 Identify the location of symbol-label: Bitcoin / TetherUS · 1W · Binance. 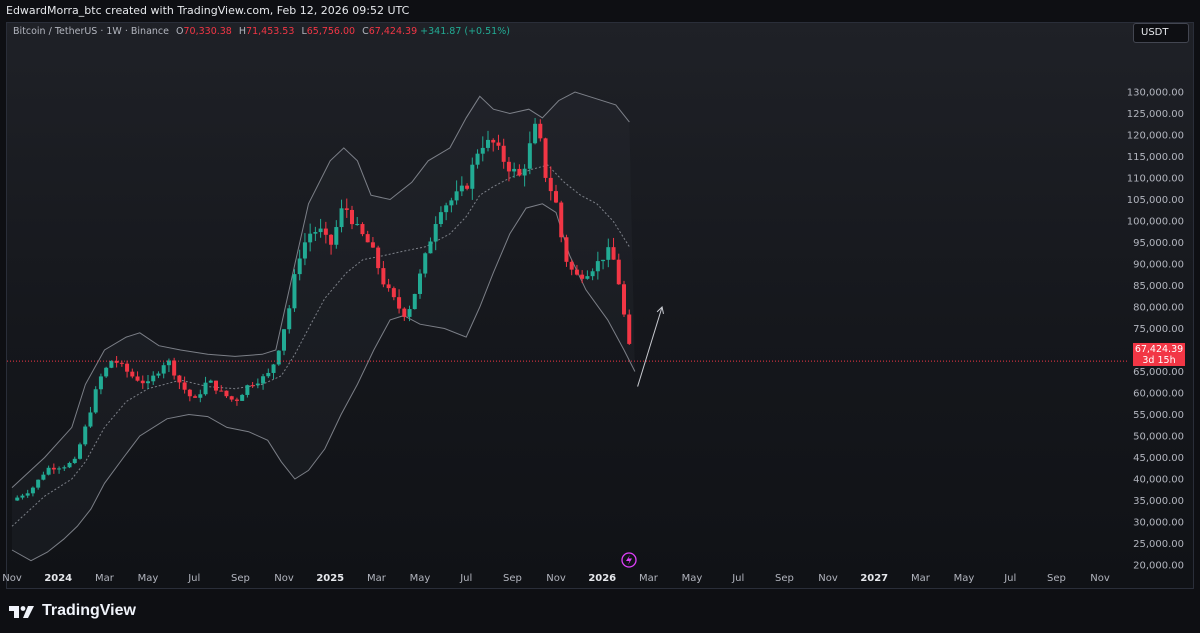
(91, 31).